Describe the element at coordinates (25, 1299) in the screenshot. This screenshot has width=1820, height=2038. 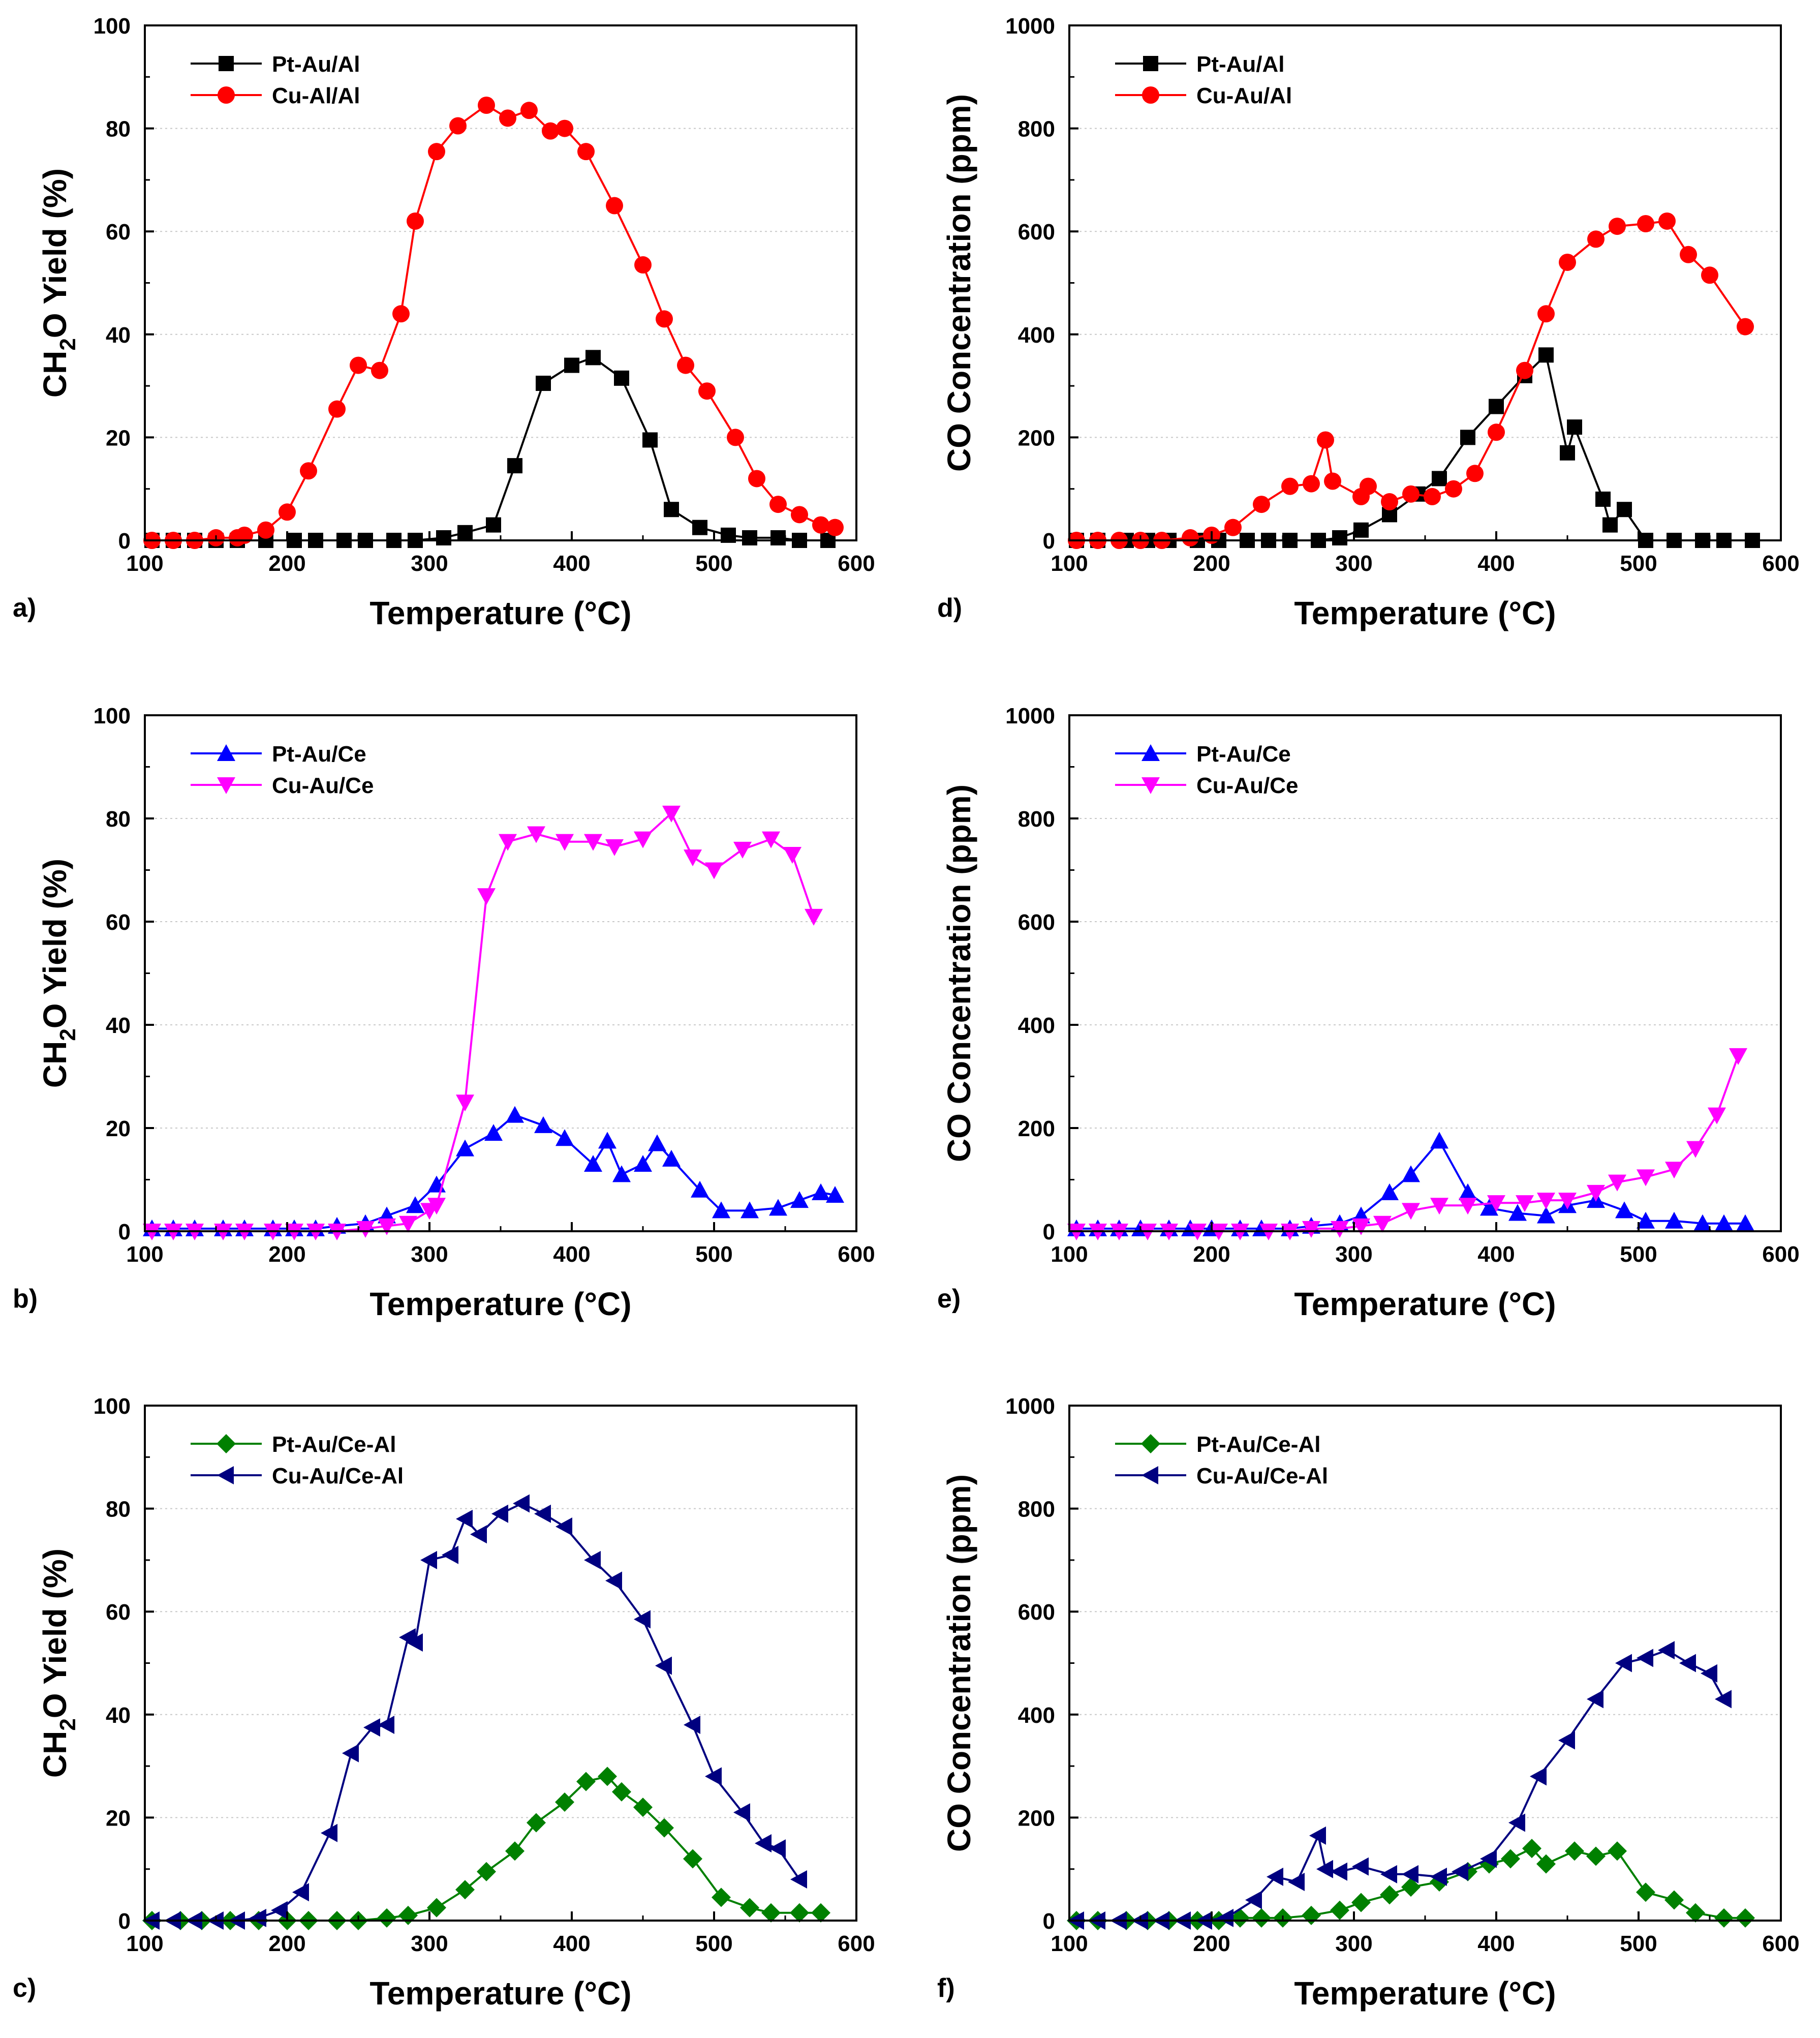
I see `panel-label: b)` at that location.